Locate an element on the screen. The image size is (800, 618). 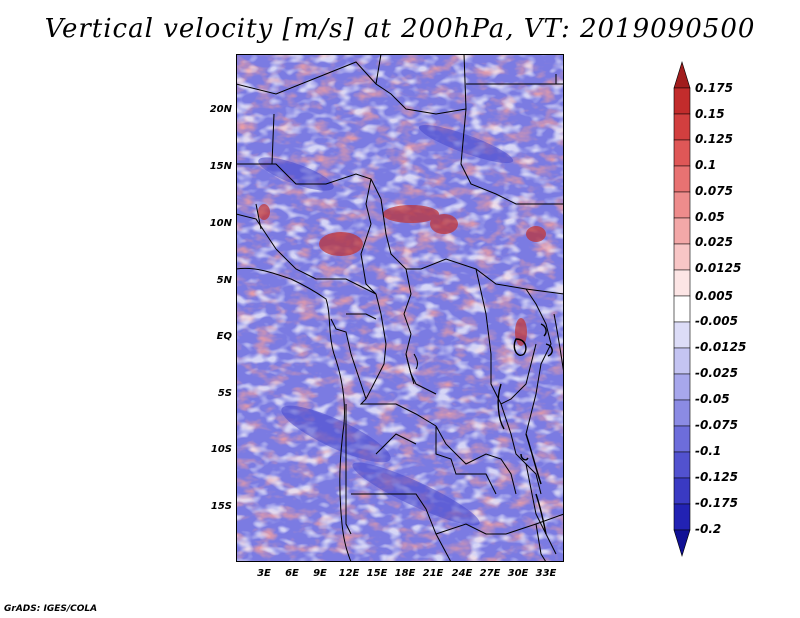
lat-label: 15N is located at coordinates (220, 166).